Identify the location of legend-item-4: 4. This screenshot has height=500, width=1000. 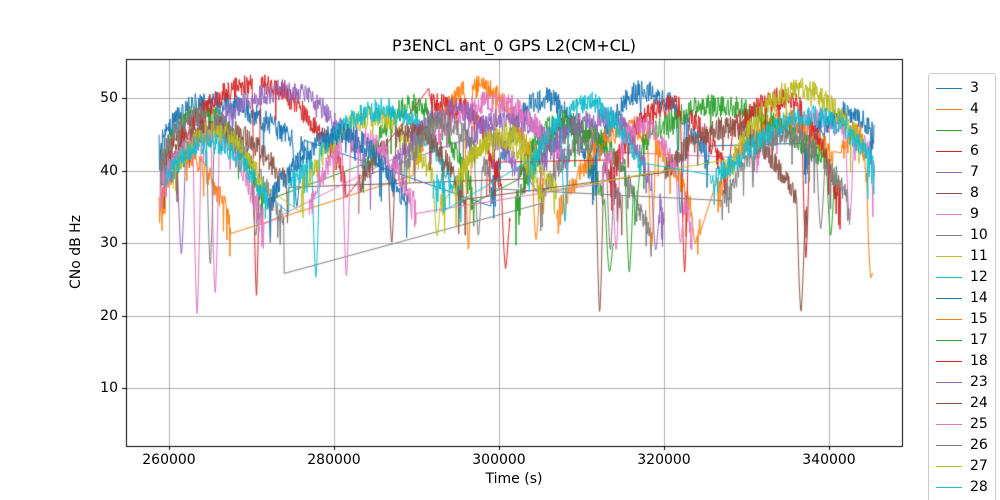
(962, 109).